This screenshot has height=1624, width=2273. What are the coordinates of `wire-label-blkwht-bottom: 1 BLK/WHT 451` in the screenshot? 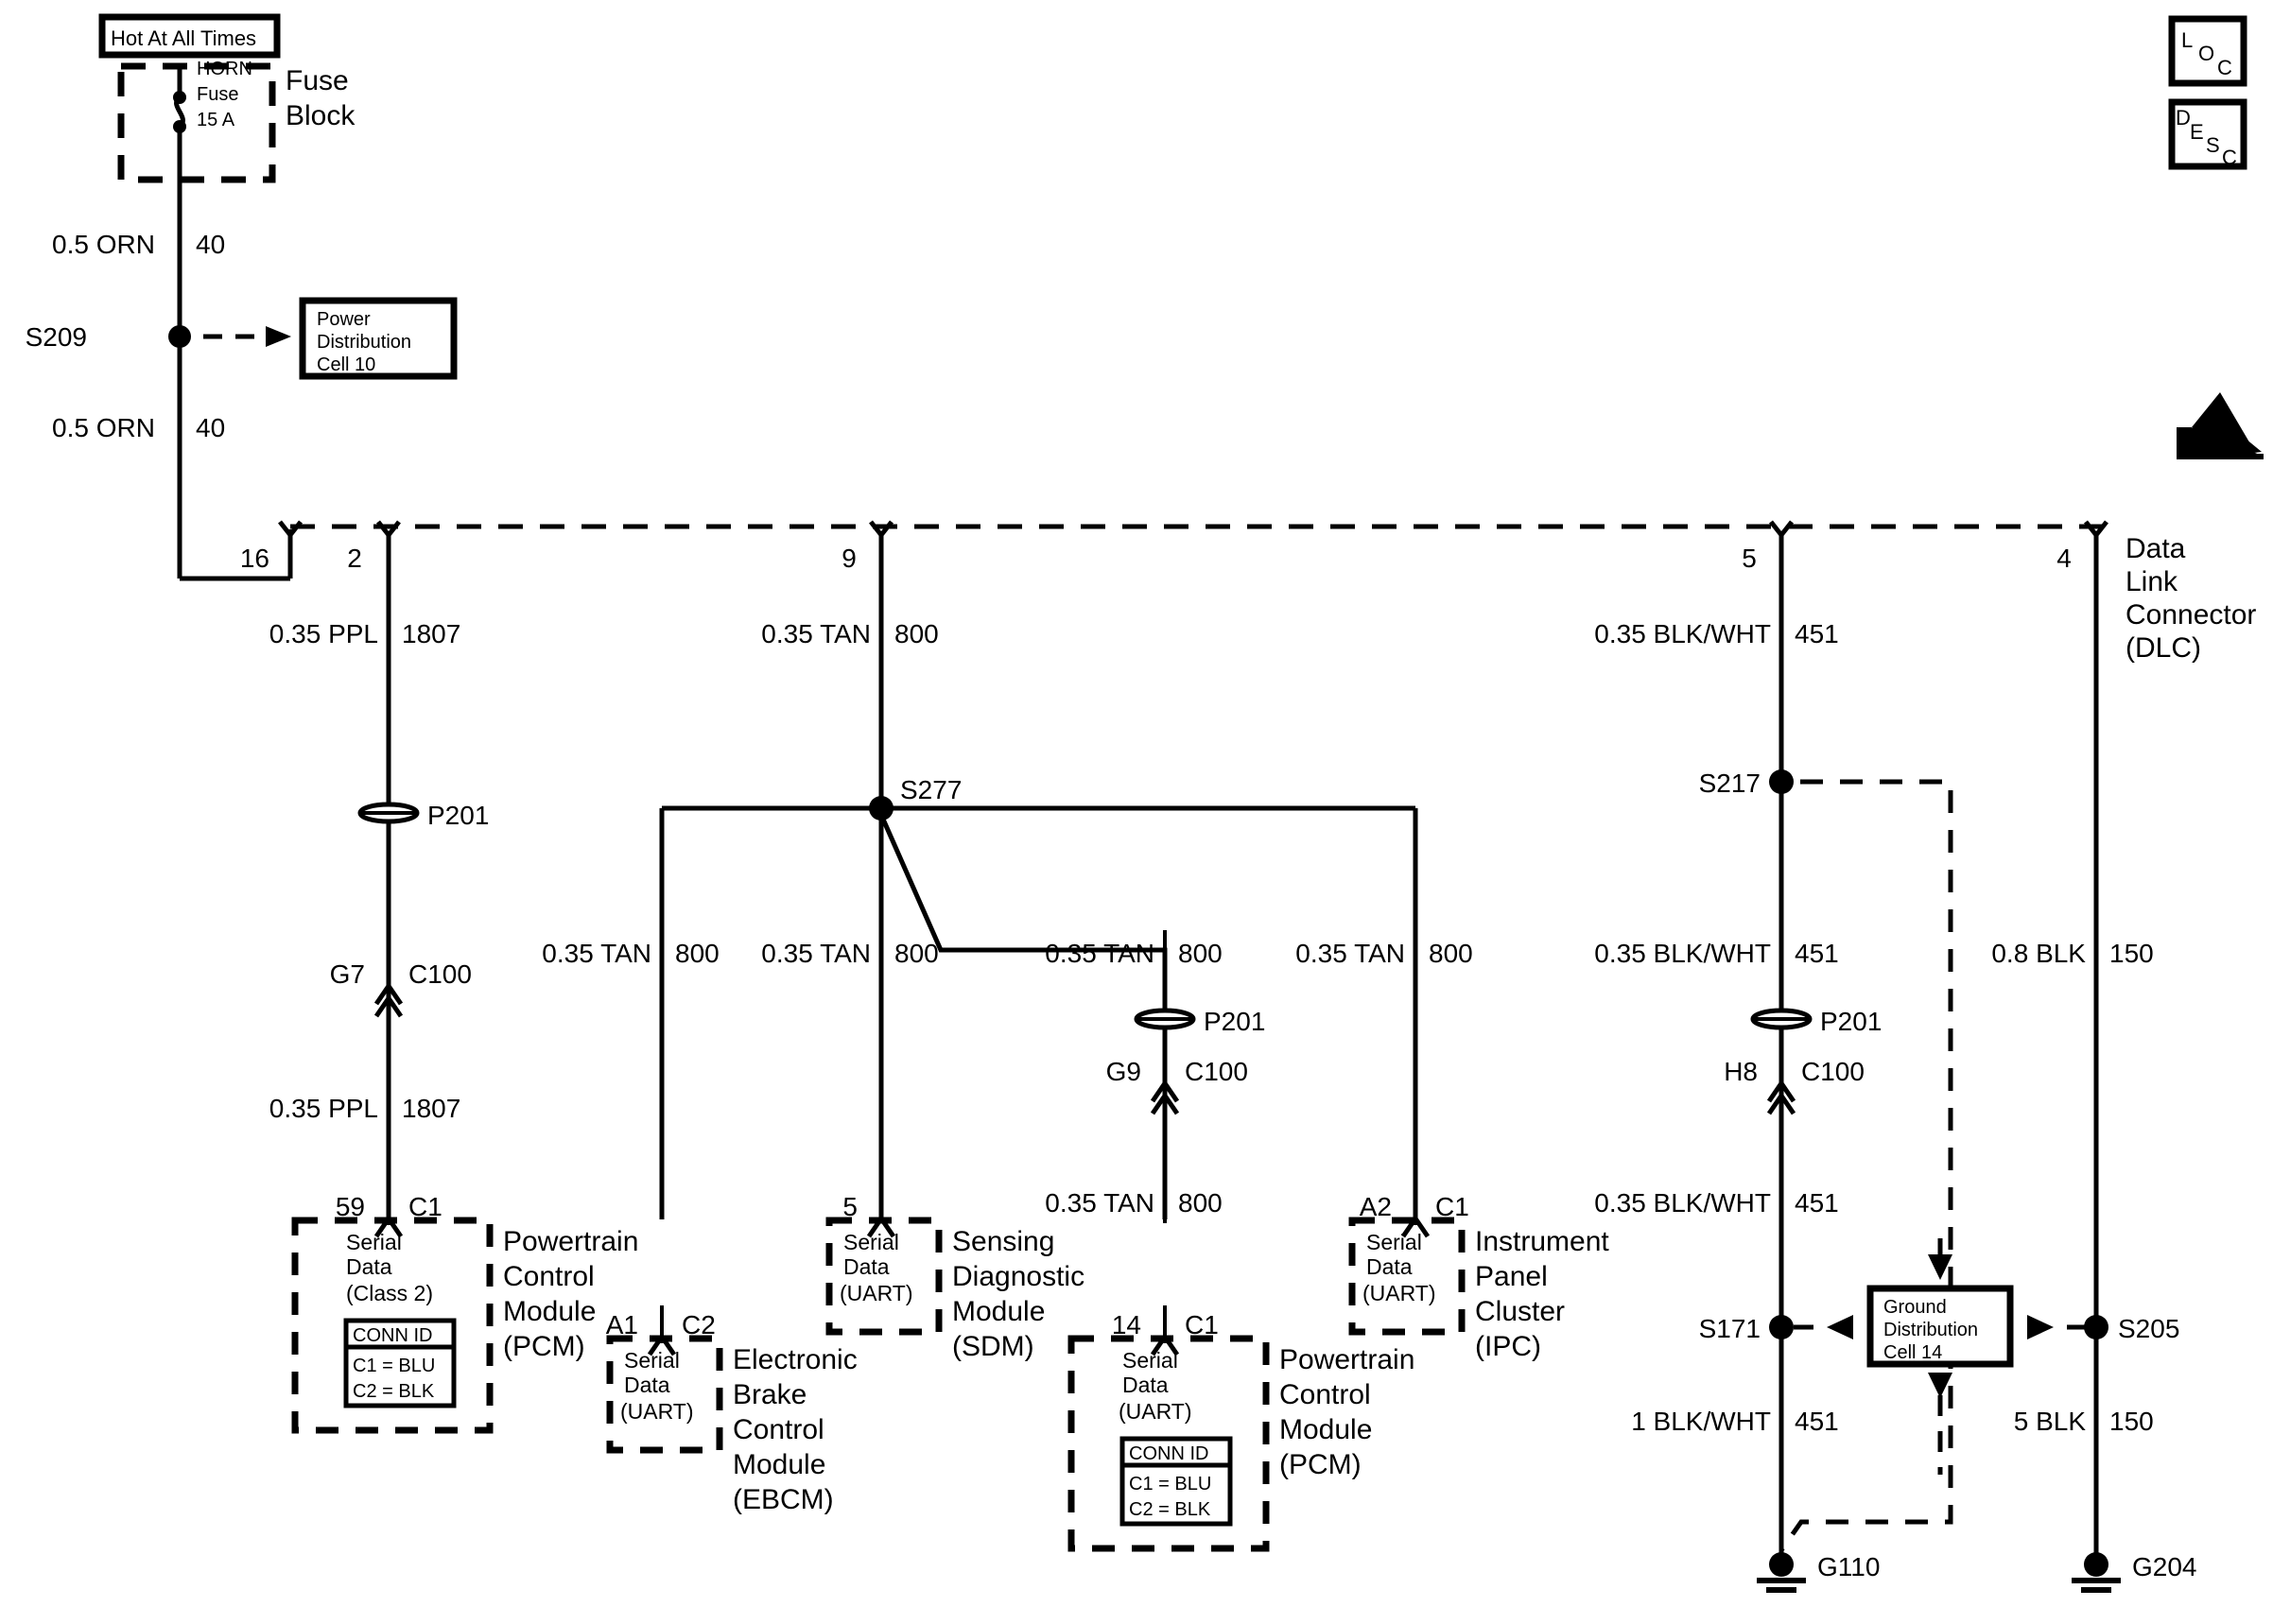 It's located at (1735, 1420).